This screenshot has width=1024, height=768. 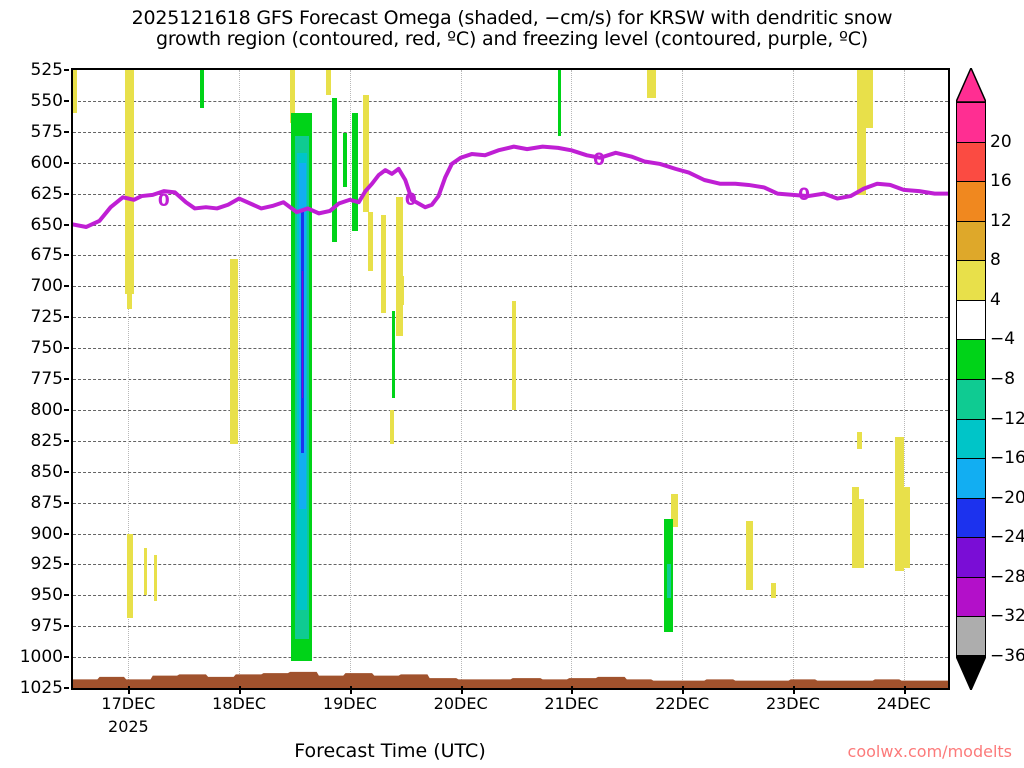 I want to click on y-axis-tick-label: 625, so click(x=46, y=193).